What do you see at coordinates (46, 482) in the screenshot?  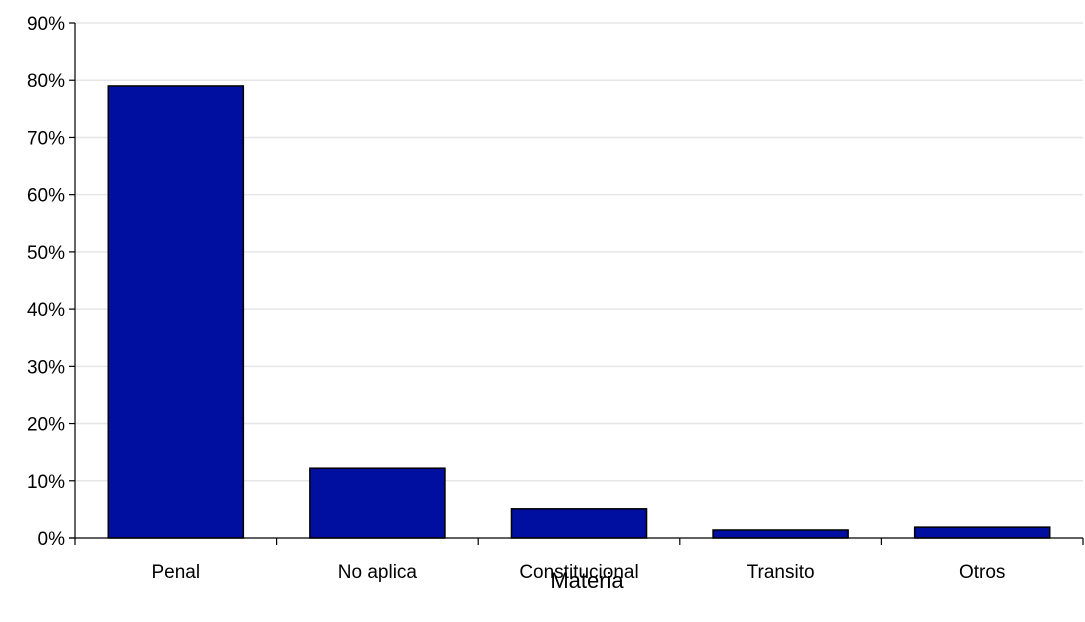 I see `y-tick-label: 10%` at bounding box center [46, 482].